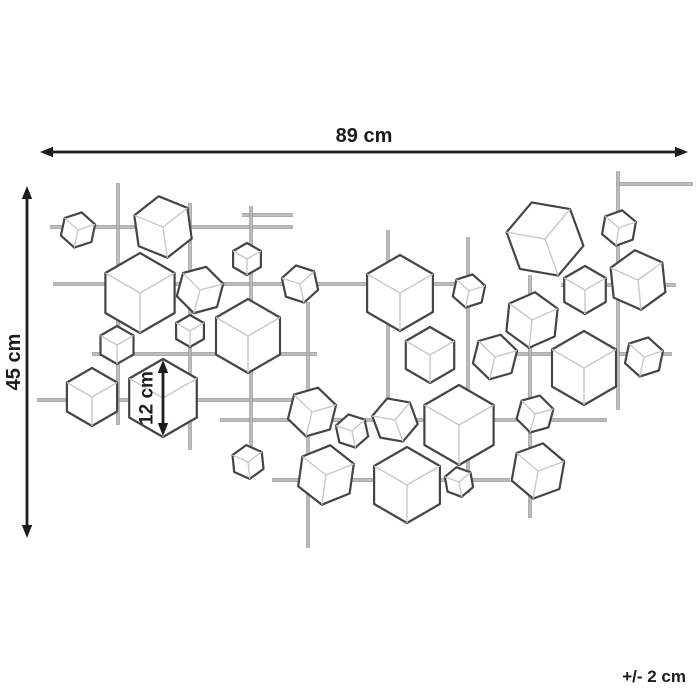 This screenshot has height=700, width=700. Describe the element at coordinates (654, 676) in the screenshot. I see `tolerance-label: +/- 2 cm` at that location.